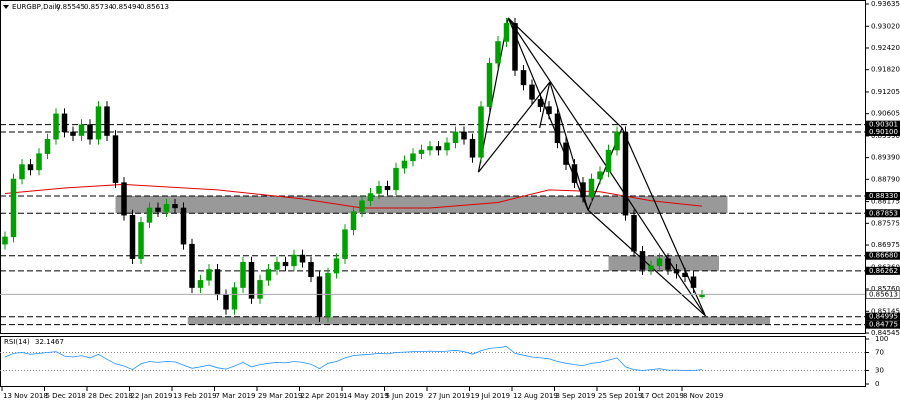  I want to click on level-label: 0.87853, so click(883, 213).